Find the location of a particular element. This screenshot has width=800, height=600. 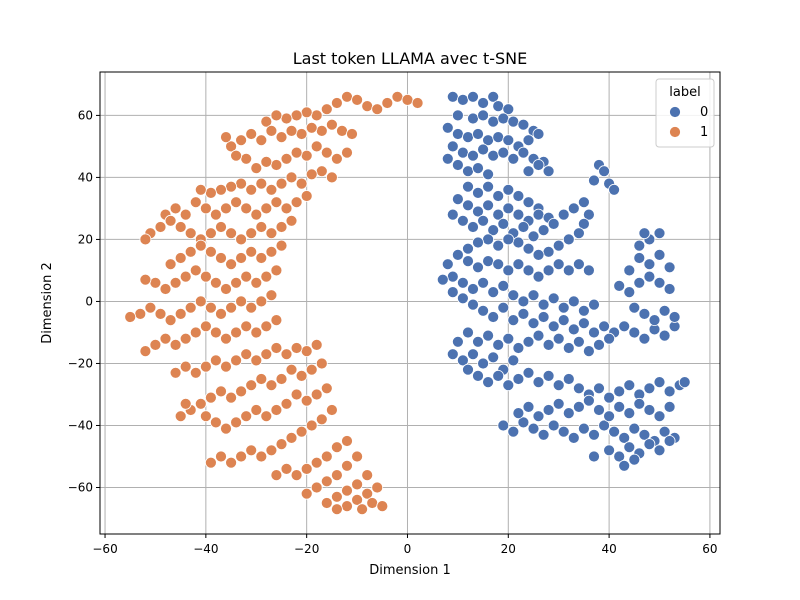

legend-title: label is located at coordinates (684, 92).